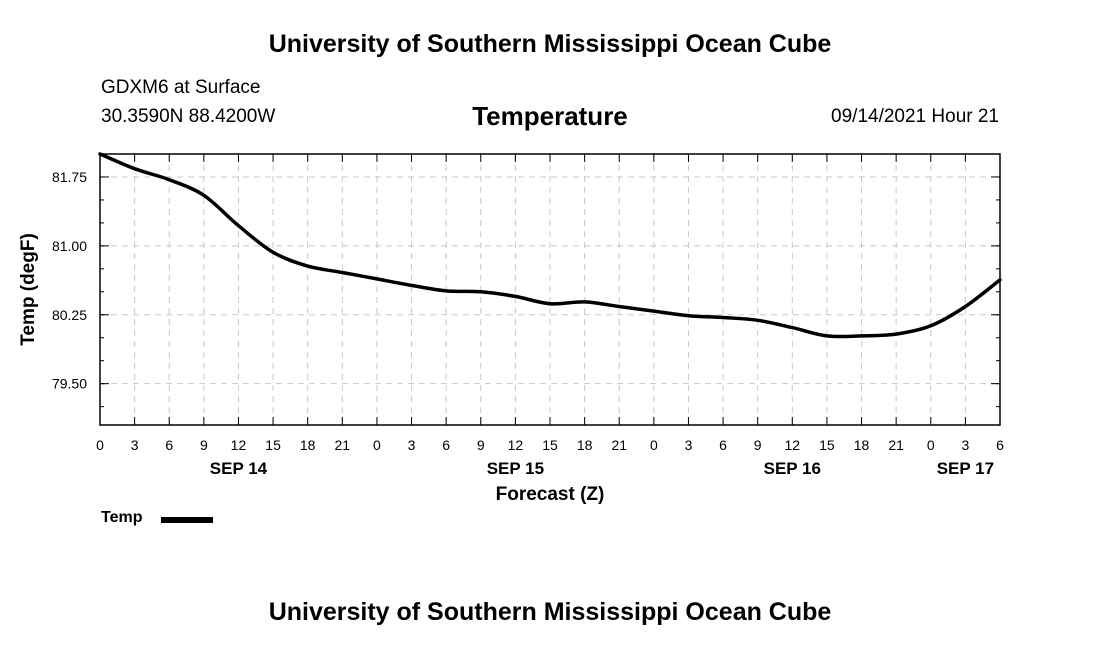 This screenshot has width=1100, height=650. What do you see at coordinates (965, 468) in the screenshot?
I see `day-label: SEP 17` at bounding box center [965, 468].